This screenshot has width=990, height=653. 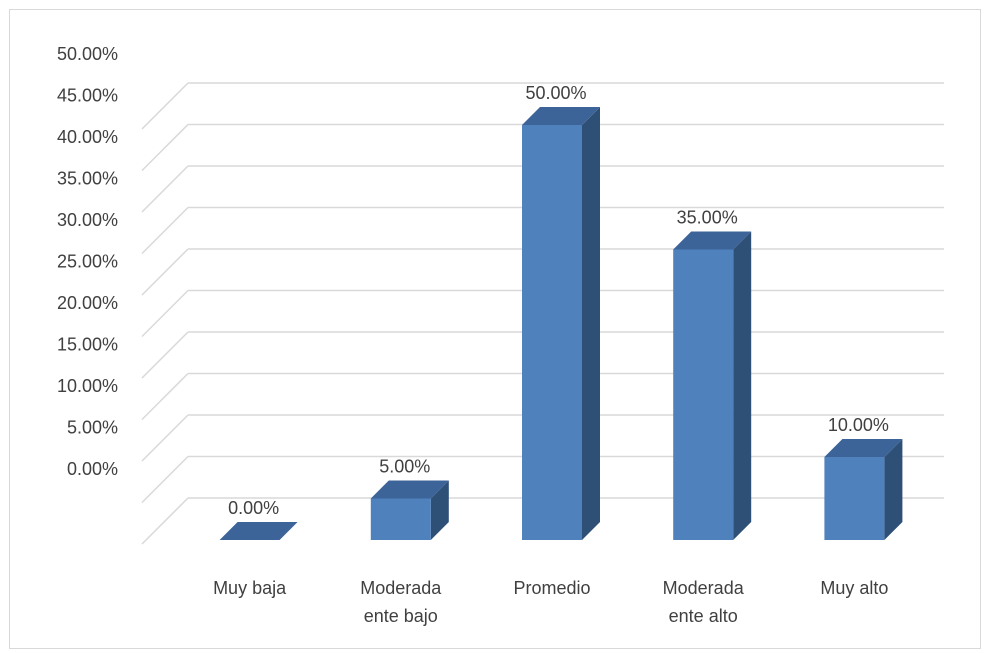 I want to click on gridline, so click(x=542, y=106).